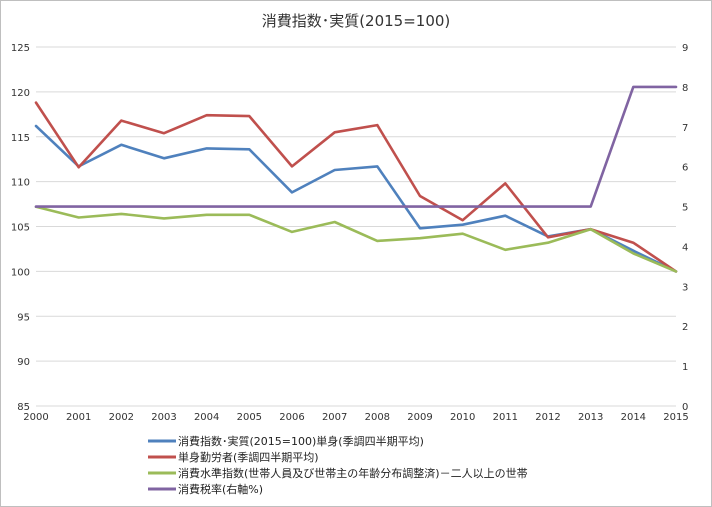 Image resolution: width=712 pixels, height=507 pixels. Describe the element at coordinates (419, 417) in the screenshot. I see `x-tick-label: 2009` at that location.